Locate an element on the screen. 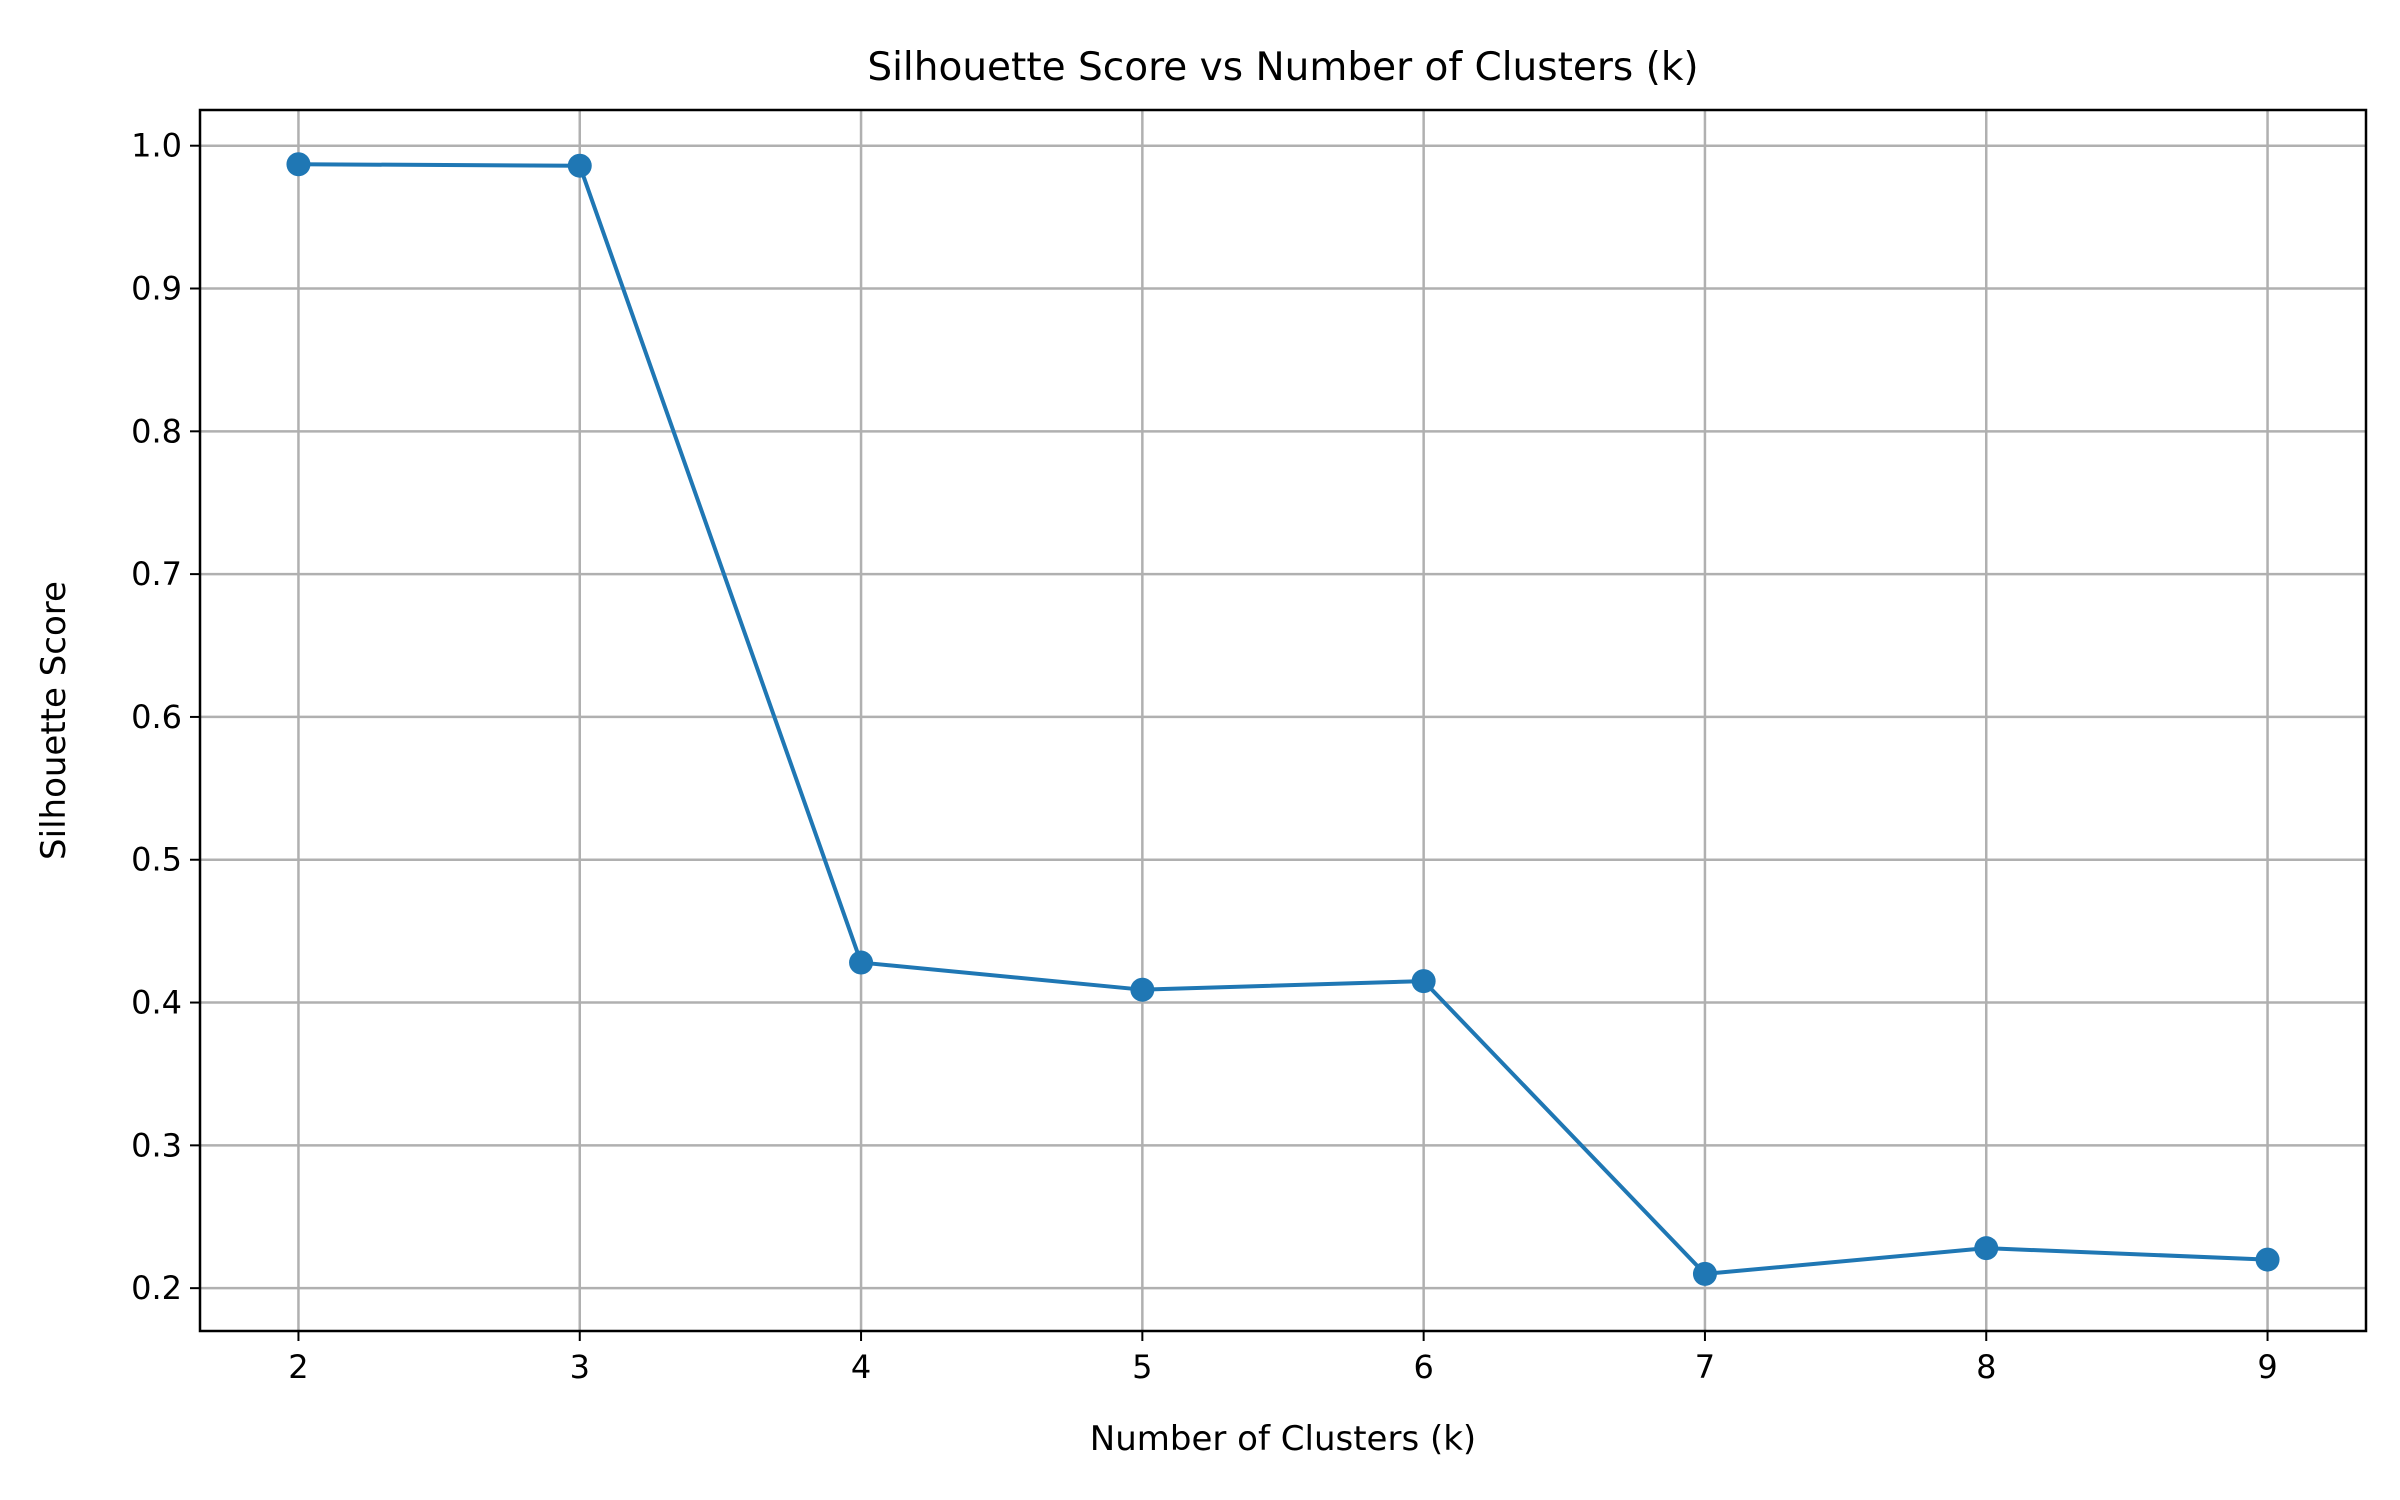 The image size is (2400, 1500). data-point-k4 is located at coordinates (861, 962).